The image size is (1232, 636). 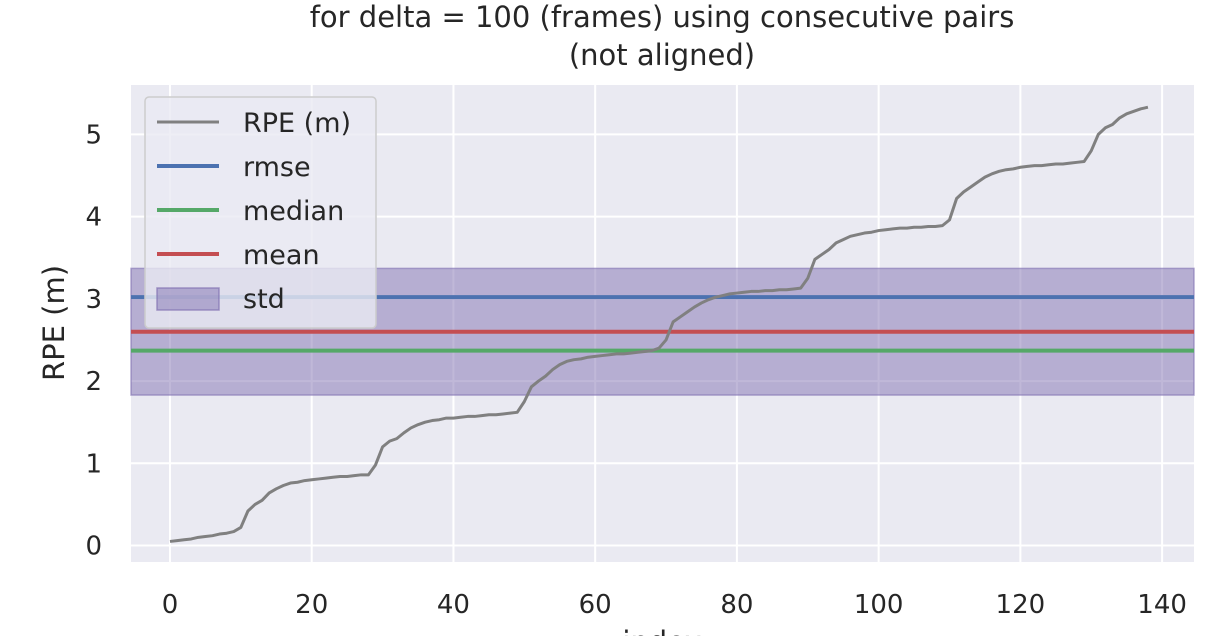 I want to click on y-axis-label: RPE (m), so click(x=54, y=323).